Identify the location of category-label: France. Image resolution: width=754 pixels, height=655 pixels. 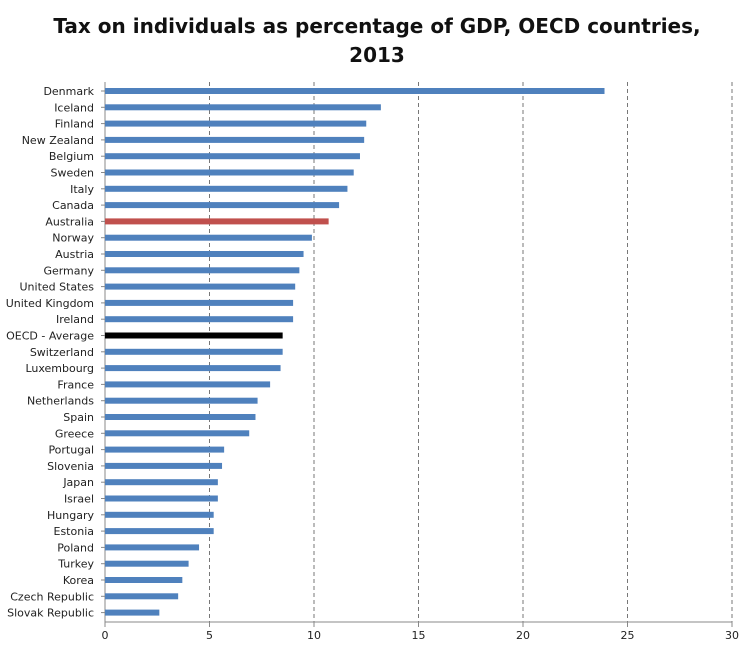
(75, 384).